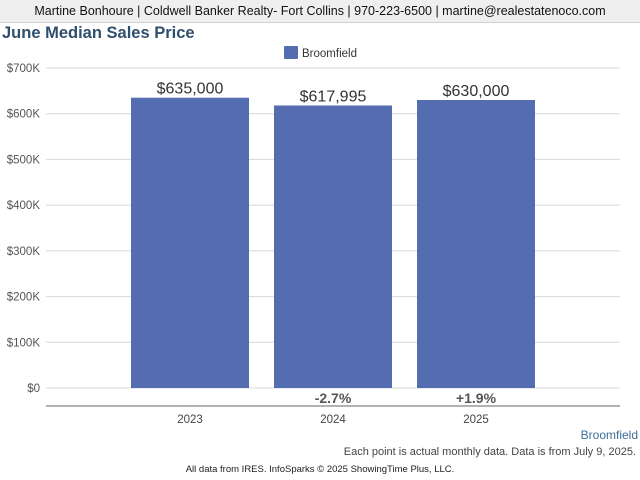  I want to click on x-tick-label: 2024, so click(333, 420).